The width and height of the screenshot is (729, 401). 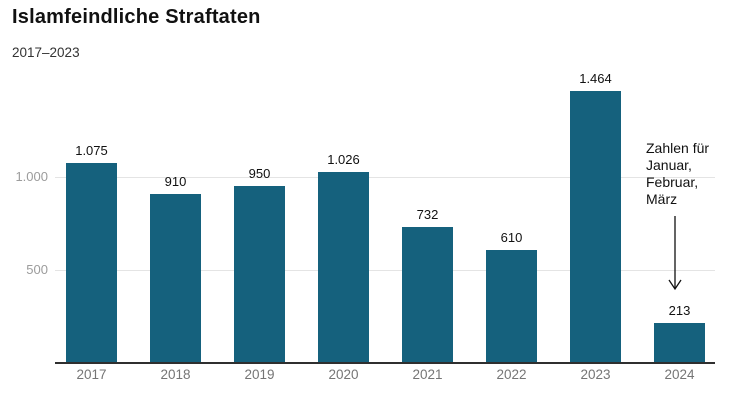 I want to click on bar-value-label: 732, so click(x=427, y=214).